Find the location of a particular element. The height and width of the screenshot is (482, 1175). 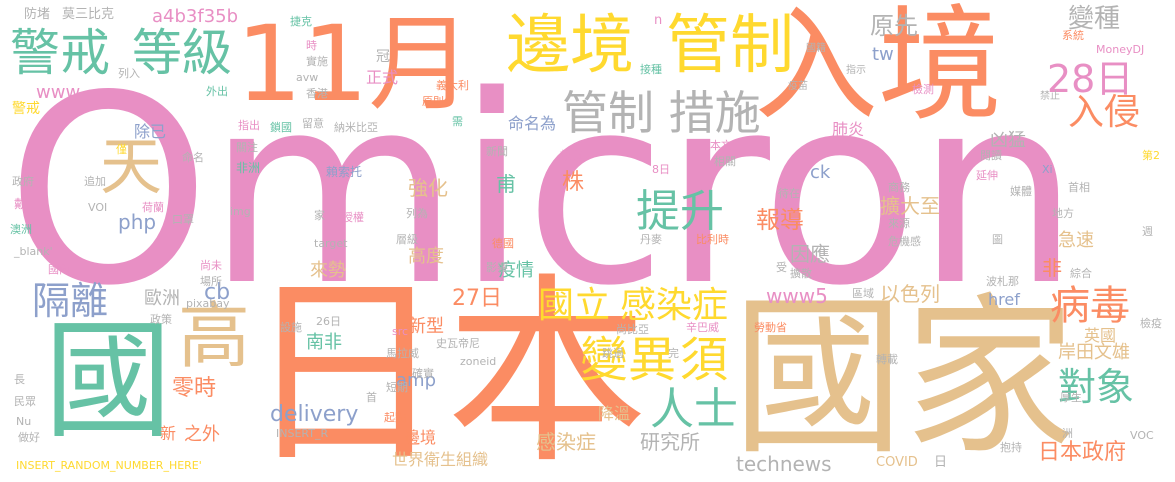

word-small: 關注 is located at coordinates (247, 147).